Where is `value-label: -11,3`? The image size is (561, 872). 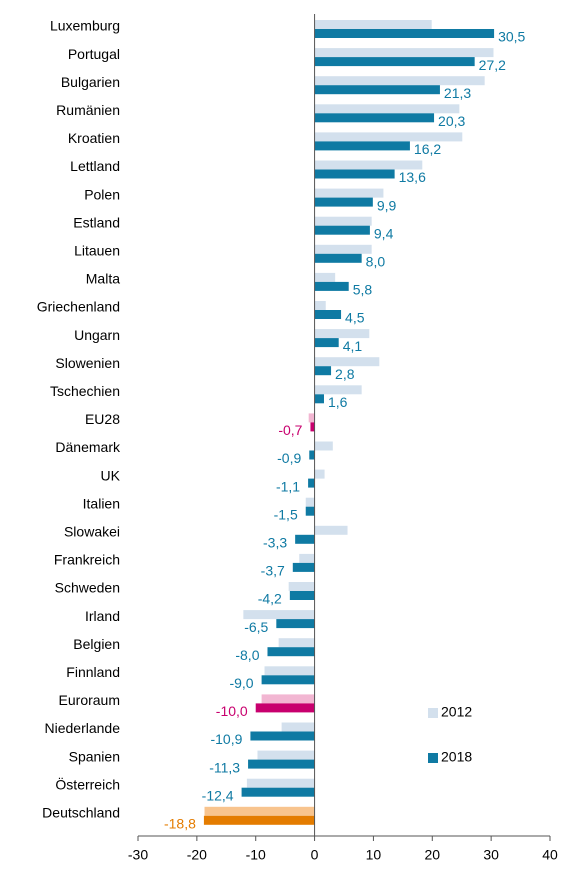
value-label: -11,3 is located at coordinates (224, 767).